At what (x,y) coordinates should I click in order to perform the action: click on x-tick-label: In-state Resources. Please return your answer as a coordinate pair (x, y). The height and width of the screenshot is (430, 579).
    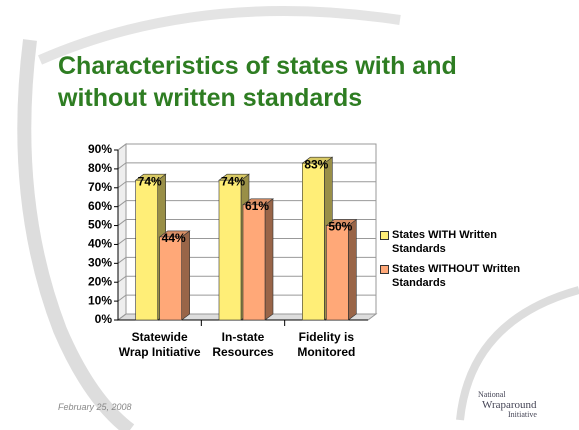
    Looking at the image, I should click on (243, 344).